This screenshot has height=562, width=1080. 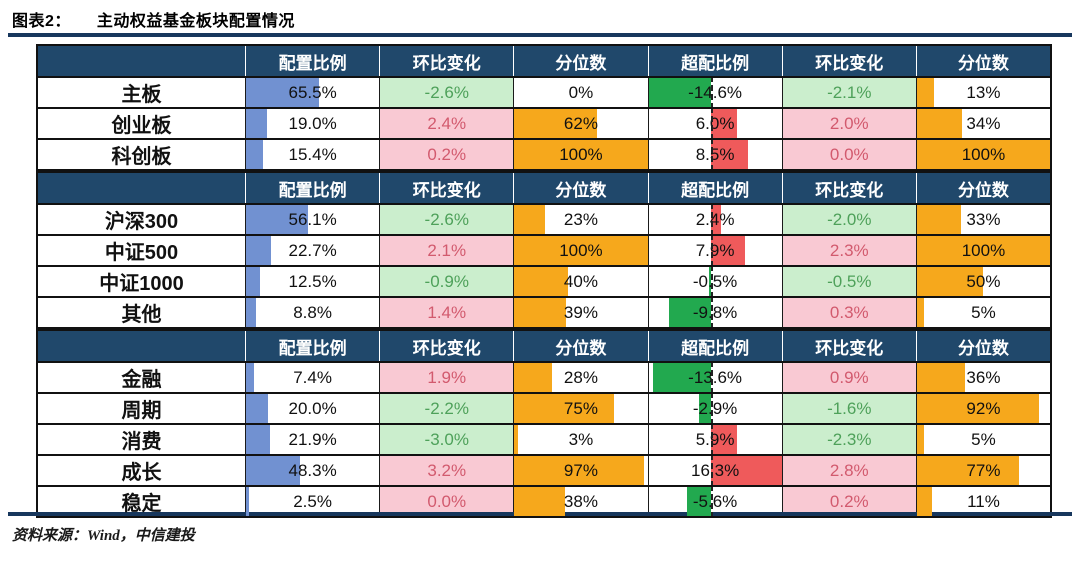 I want to click on table-row: 其他 8.8% 1.4% 39% -9.8% 0.3% 5%, so click(x=544, y=313).